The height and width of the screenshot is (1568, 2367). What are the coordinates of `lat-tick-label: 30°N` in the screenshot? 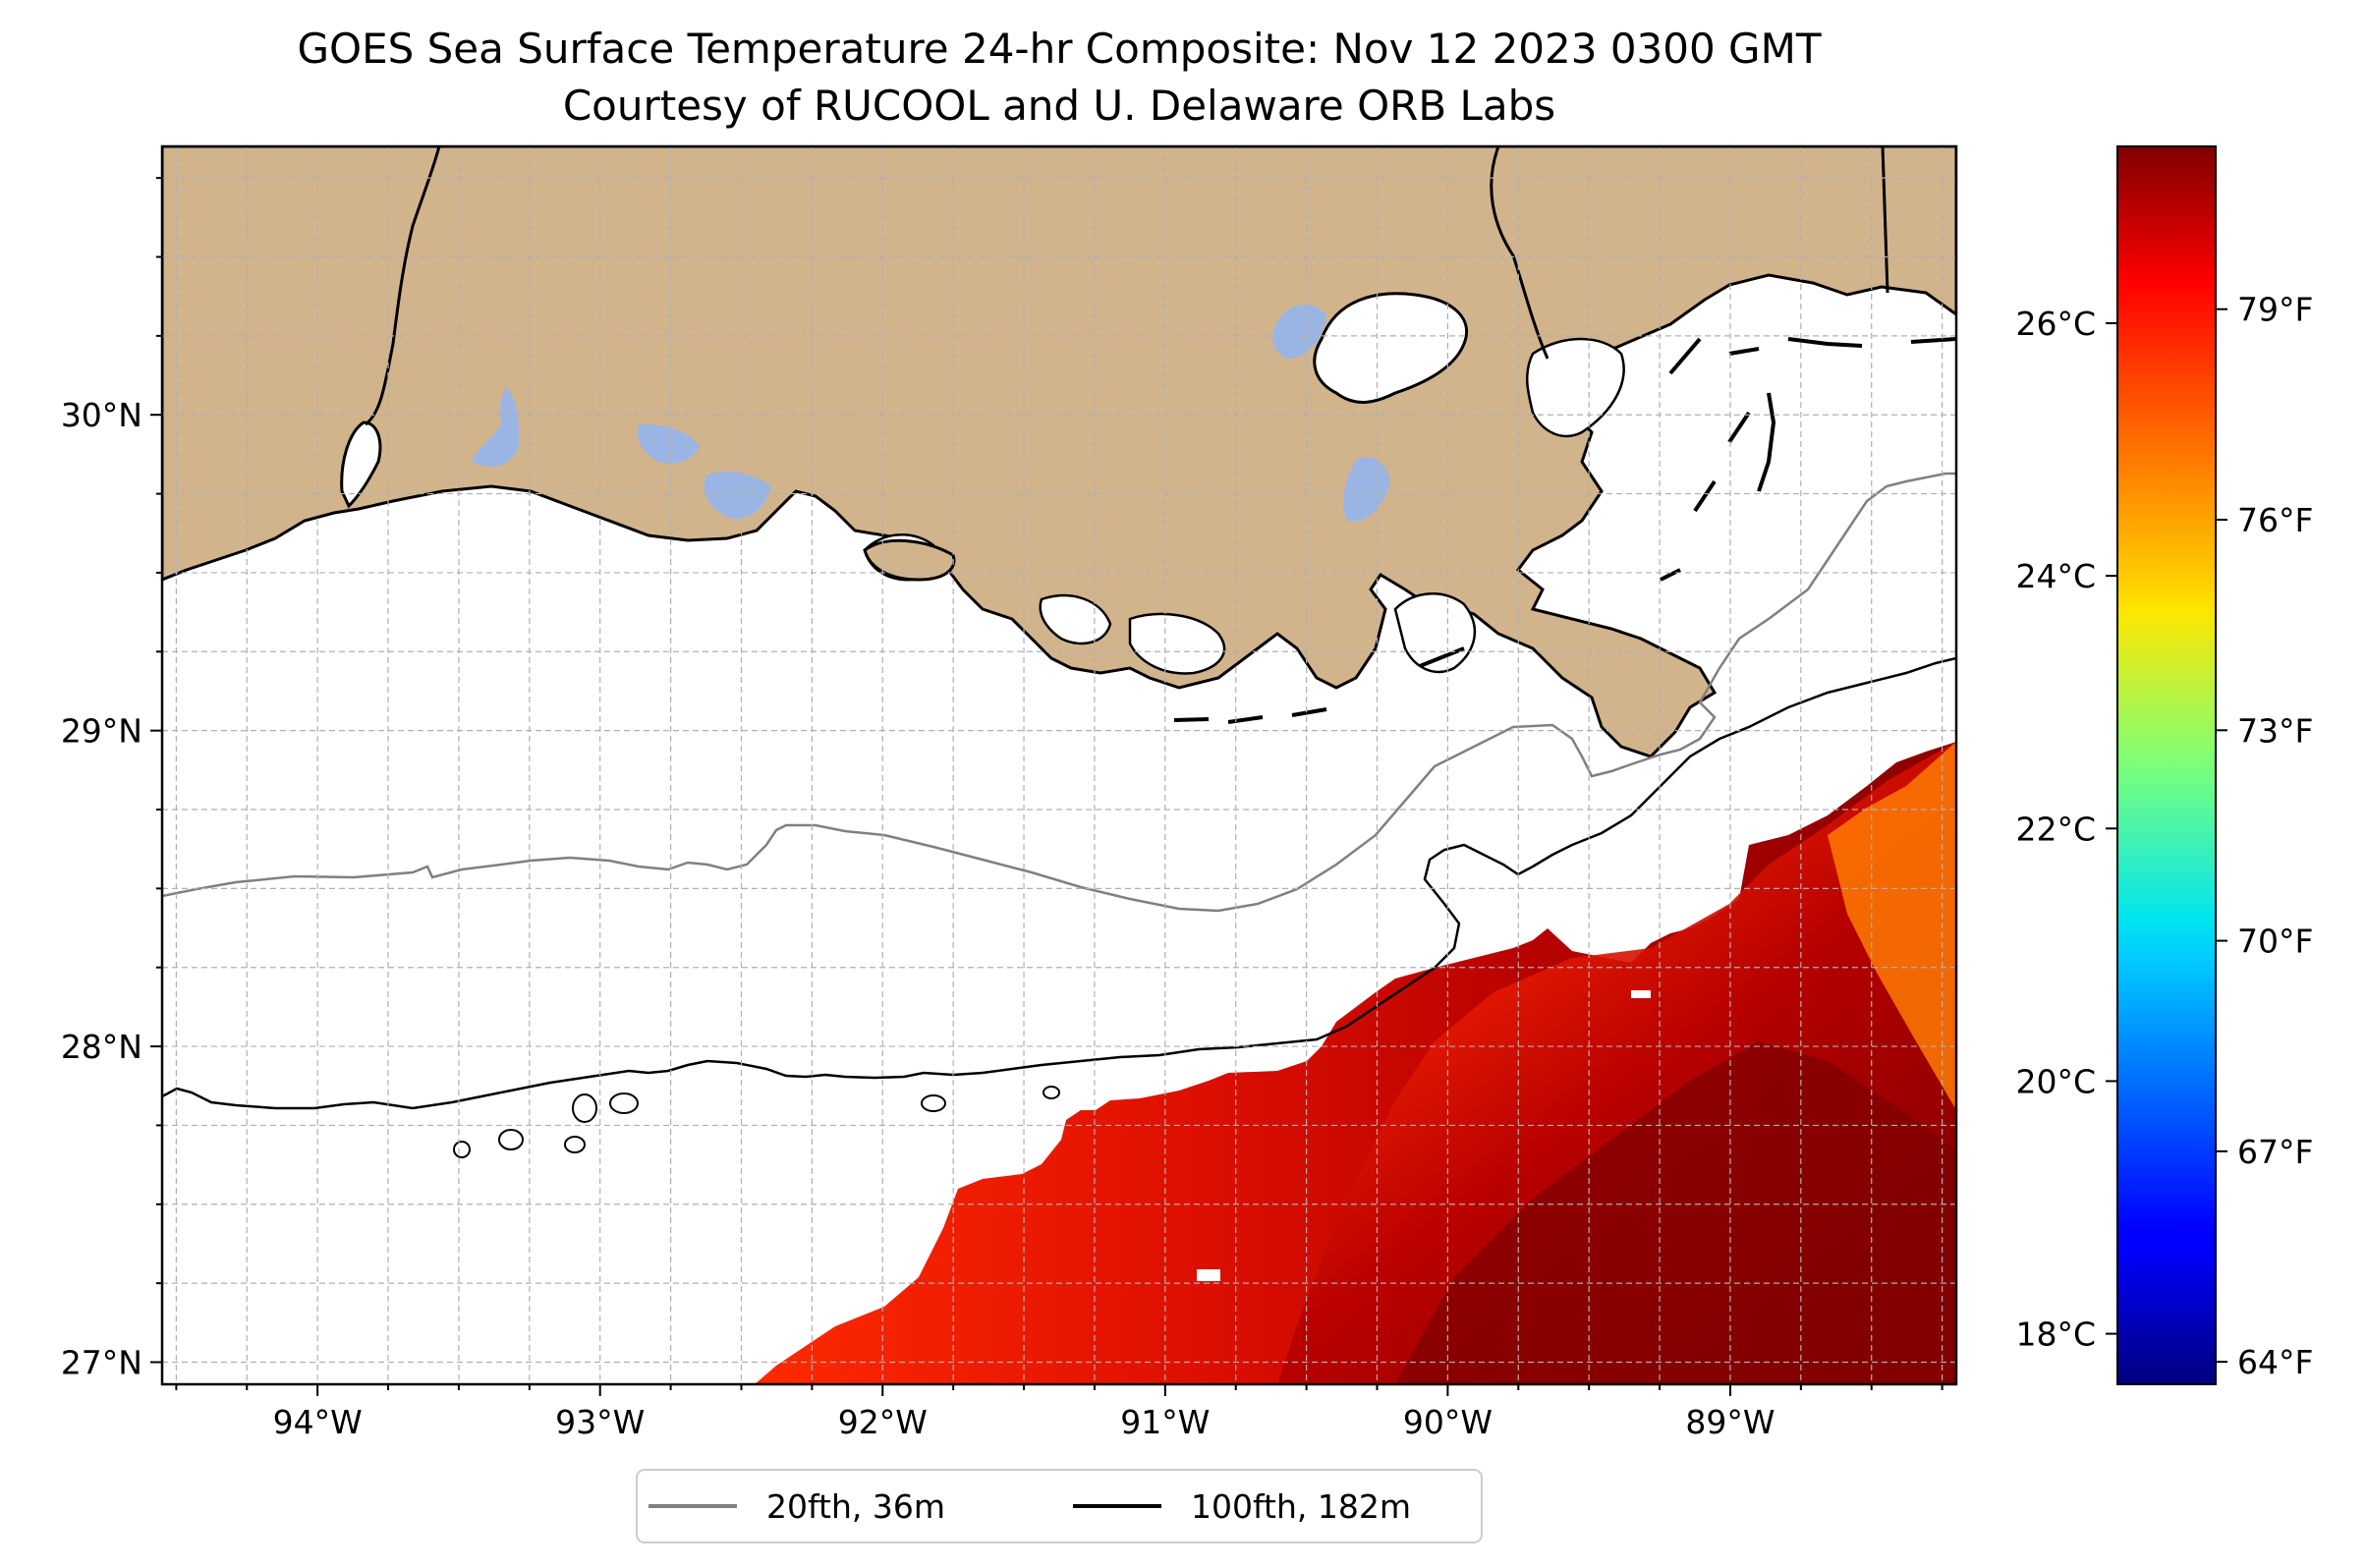 It's located at (102, 415).